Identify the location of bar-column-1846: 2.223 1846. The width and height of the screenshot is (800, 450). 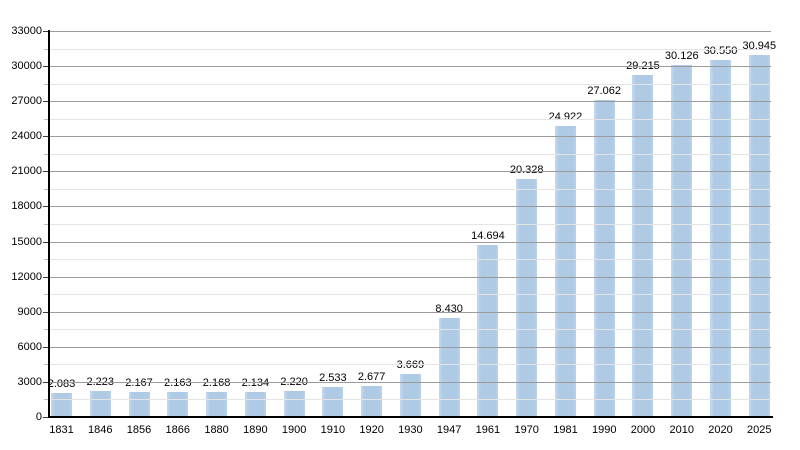
(101, 233).